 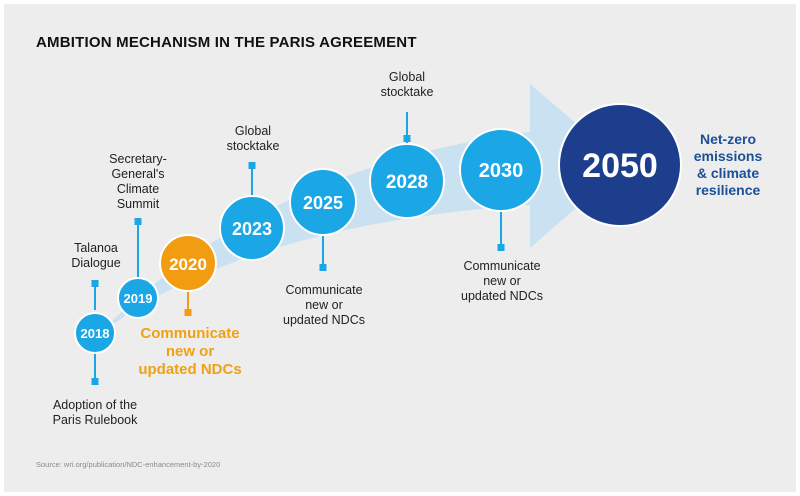 I want to click on year-2030: 2030, so click(x=501, y=171).